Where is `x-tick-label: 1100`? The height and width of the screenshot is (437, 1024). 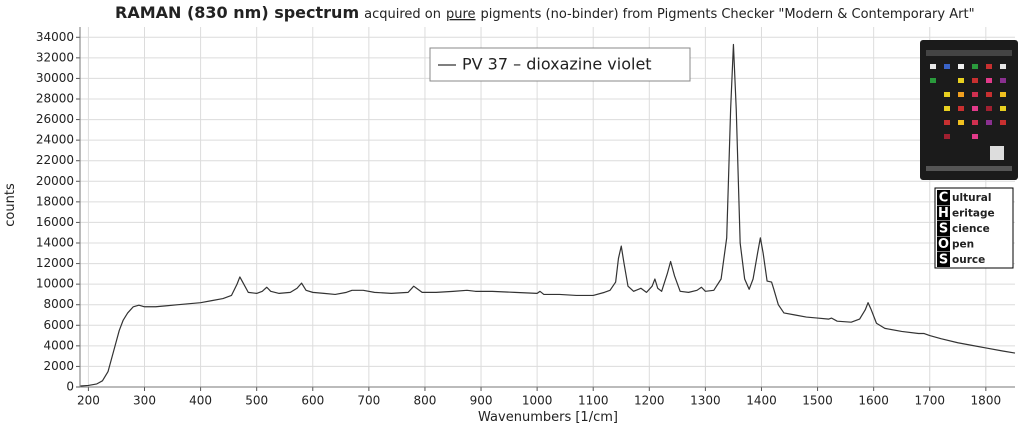
x-tick-label: 1100 is located at coordinates (593, 401).